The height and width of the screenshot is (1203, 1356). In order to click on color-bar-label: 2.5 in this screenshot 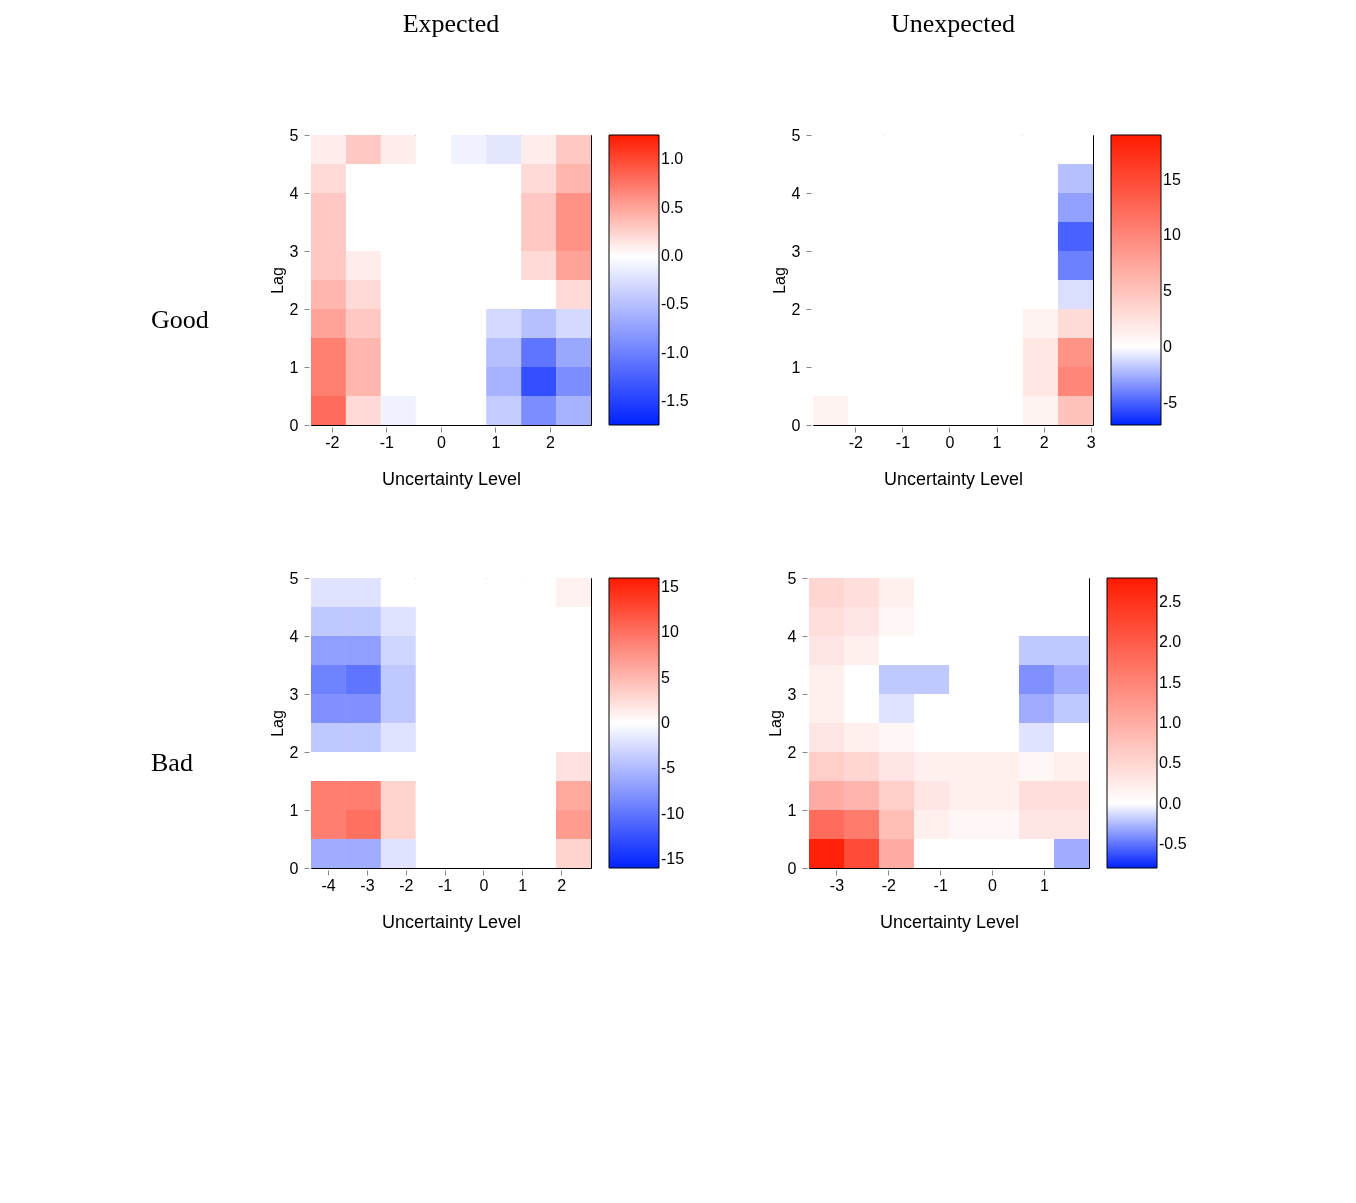, I will do `click(1170, 602)`.